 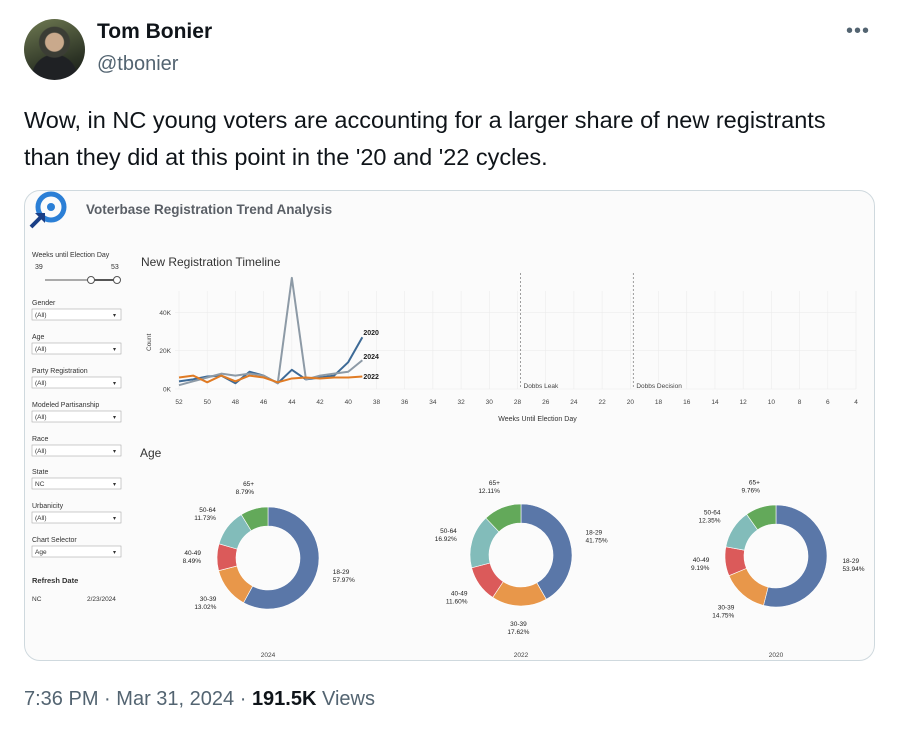 What do you see at coordinates (211, 262) in the screenshot?
I see `timeline-title: New Registration Timeline` at bounding box center [211, 262].